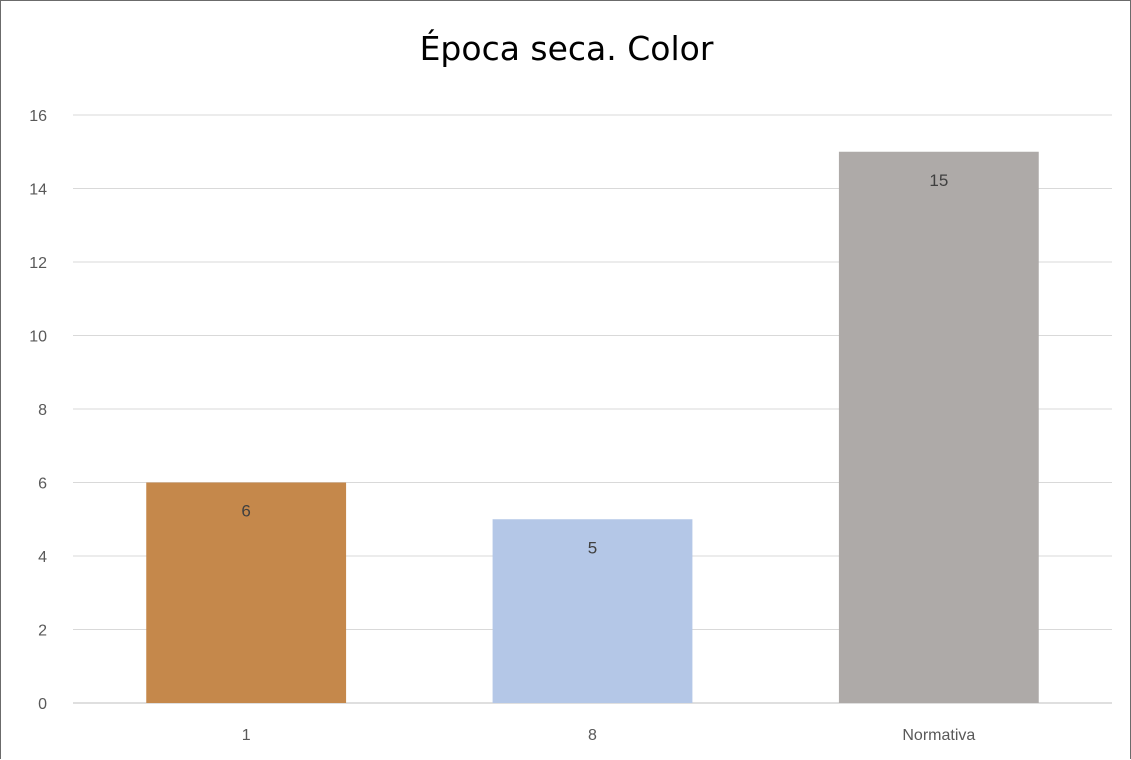 This screenshot has height=760, width=1131. Describe the element at coordinates (245, 511) in the screenshot. I see `data-label: 6` at that location.